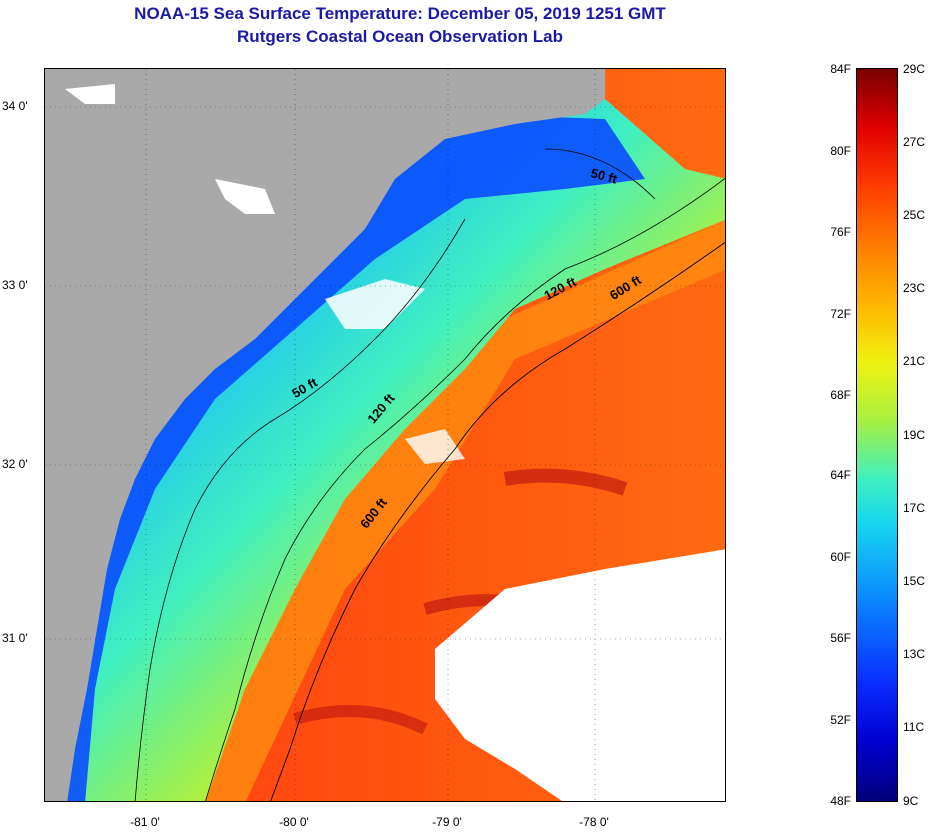 This screenshot has width=928, height=832. I want to click on colorbar-f-64: 64F, so click(840, 475).